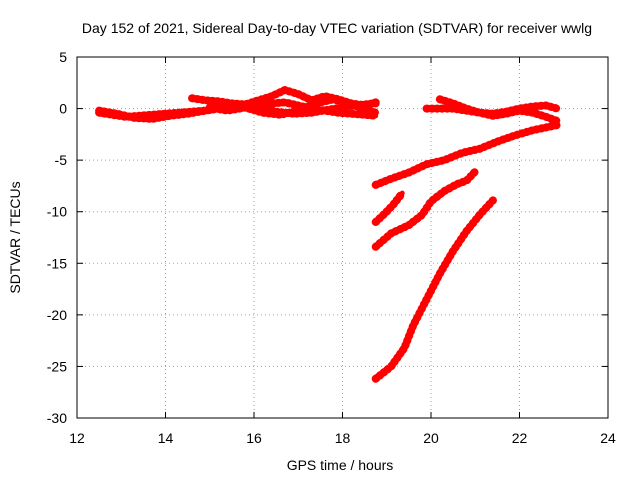 This screenshot has width=640, height=480. Describe the element at coordinates (57, 315) in the screenshot. I see `y-tick-label-5: -20` at that location.